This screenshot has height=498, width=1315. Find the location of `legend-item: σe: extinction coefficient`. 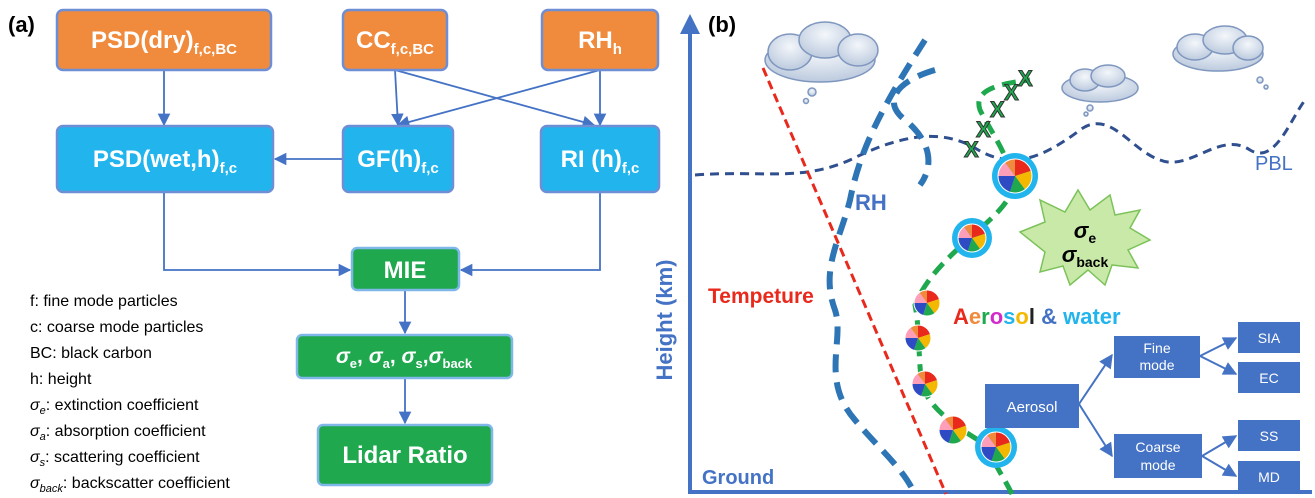

legend-item: σe: extinction coefficient is located at coordinates (114, 407).